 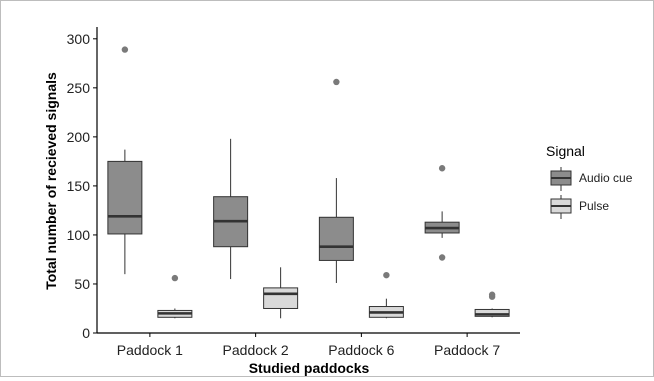 I want to click on x-tick-label: Paddock 2, so click(x=256, y=350).